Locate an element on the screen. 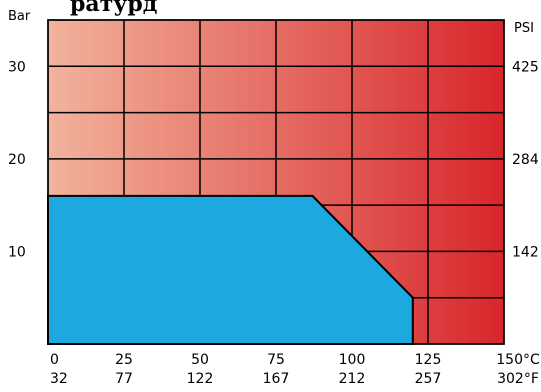 The width and height of the screenshot is (541, 392). x-celsius-tick-label: 25 is located at coordinates (124, 360).